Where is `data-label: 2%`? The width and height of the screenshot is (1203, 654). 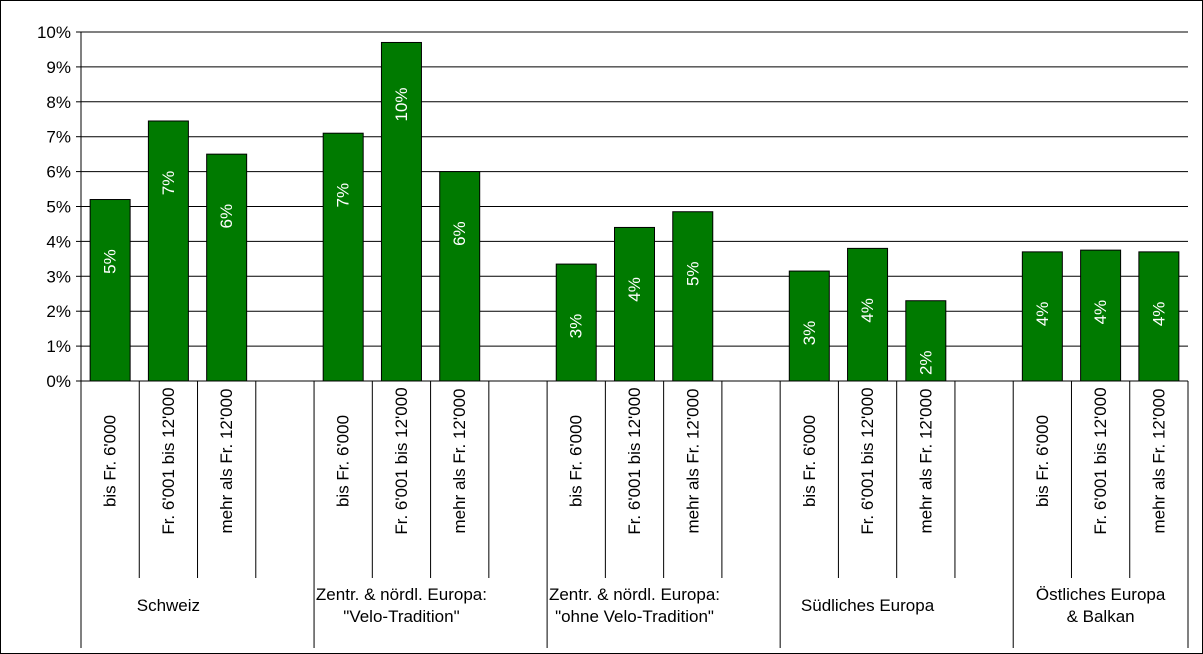
data-label: 2% is located at coordinates (925, 362).